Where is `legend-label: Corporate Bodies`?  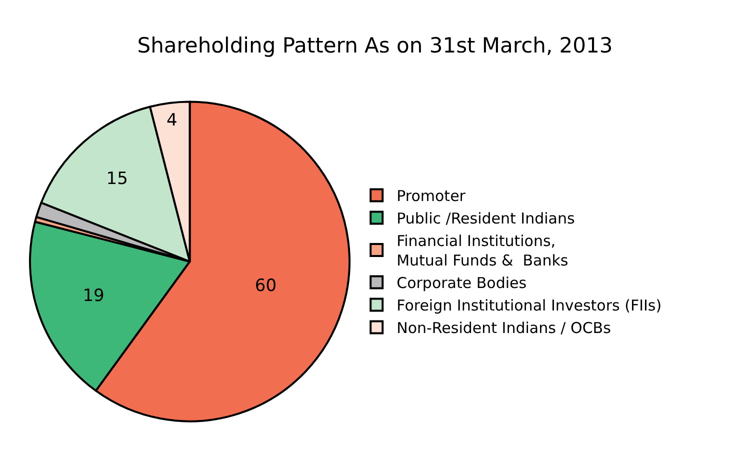
legend-label: Corporate Bodies is located at coordinates (461, 283).